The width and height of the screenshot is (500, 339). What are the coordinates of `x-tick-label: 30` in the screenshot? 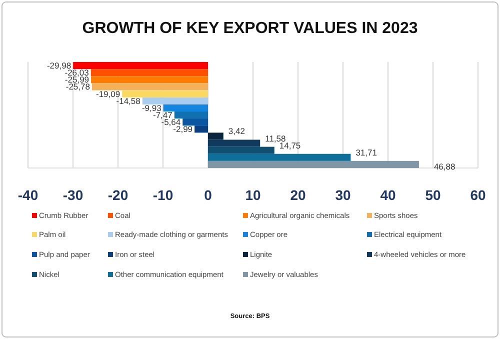 It's located at (343, 194).